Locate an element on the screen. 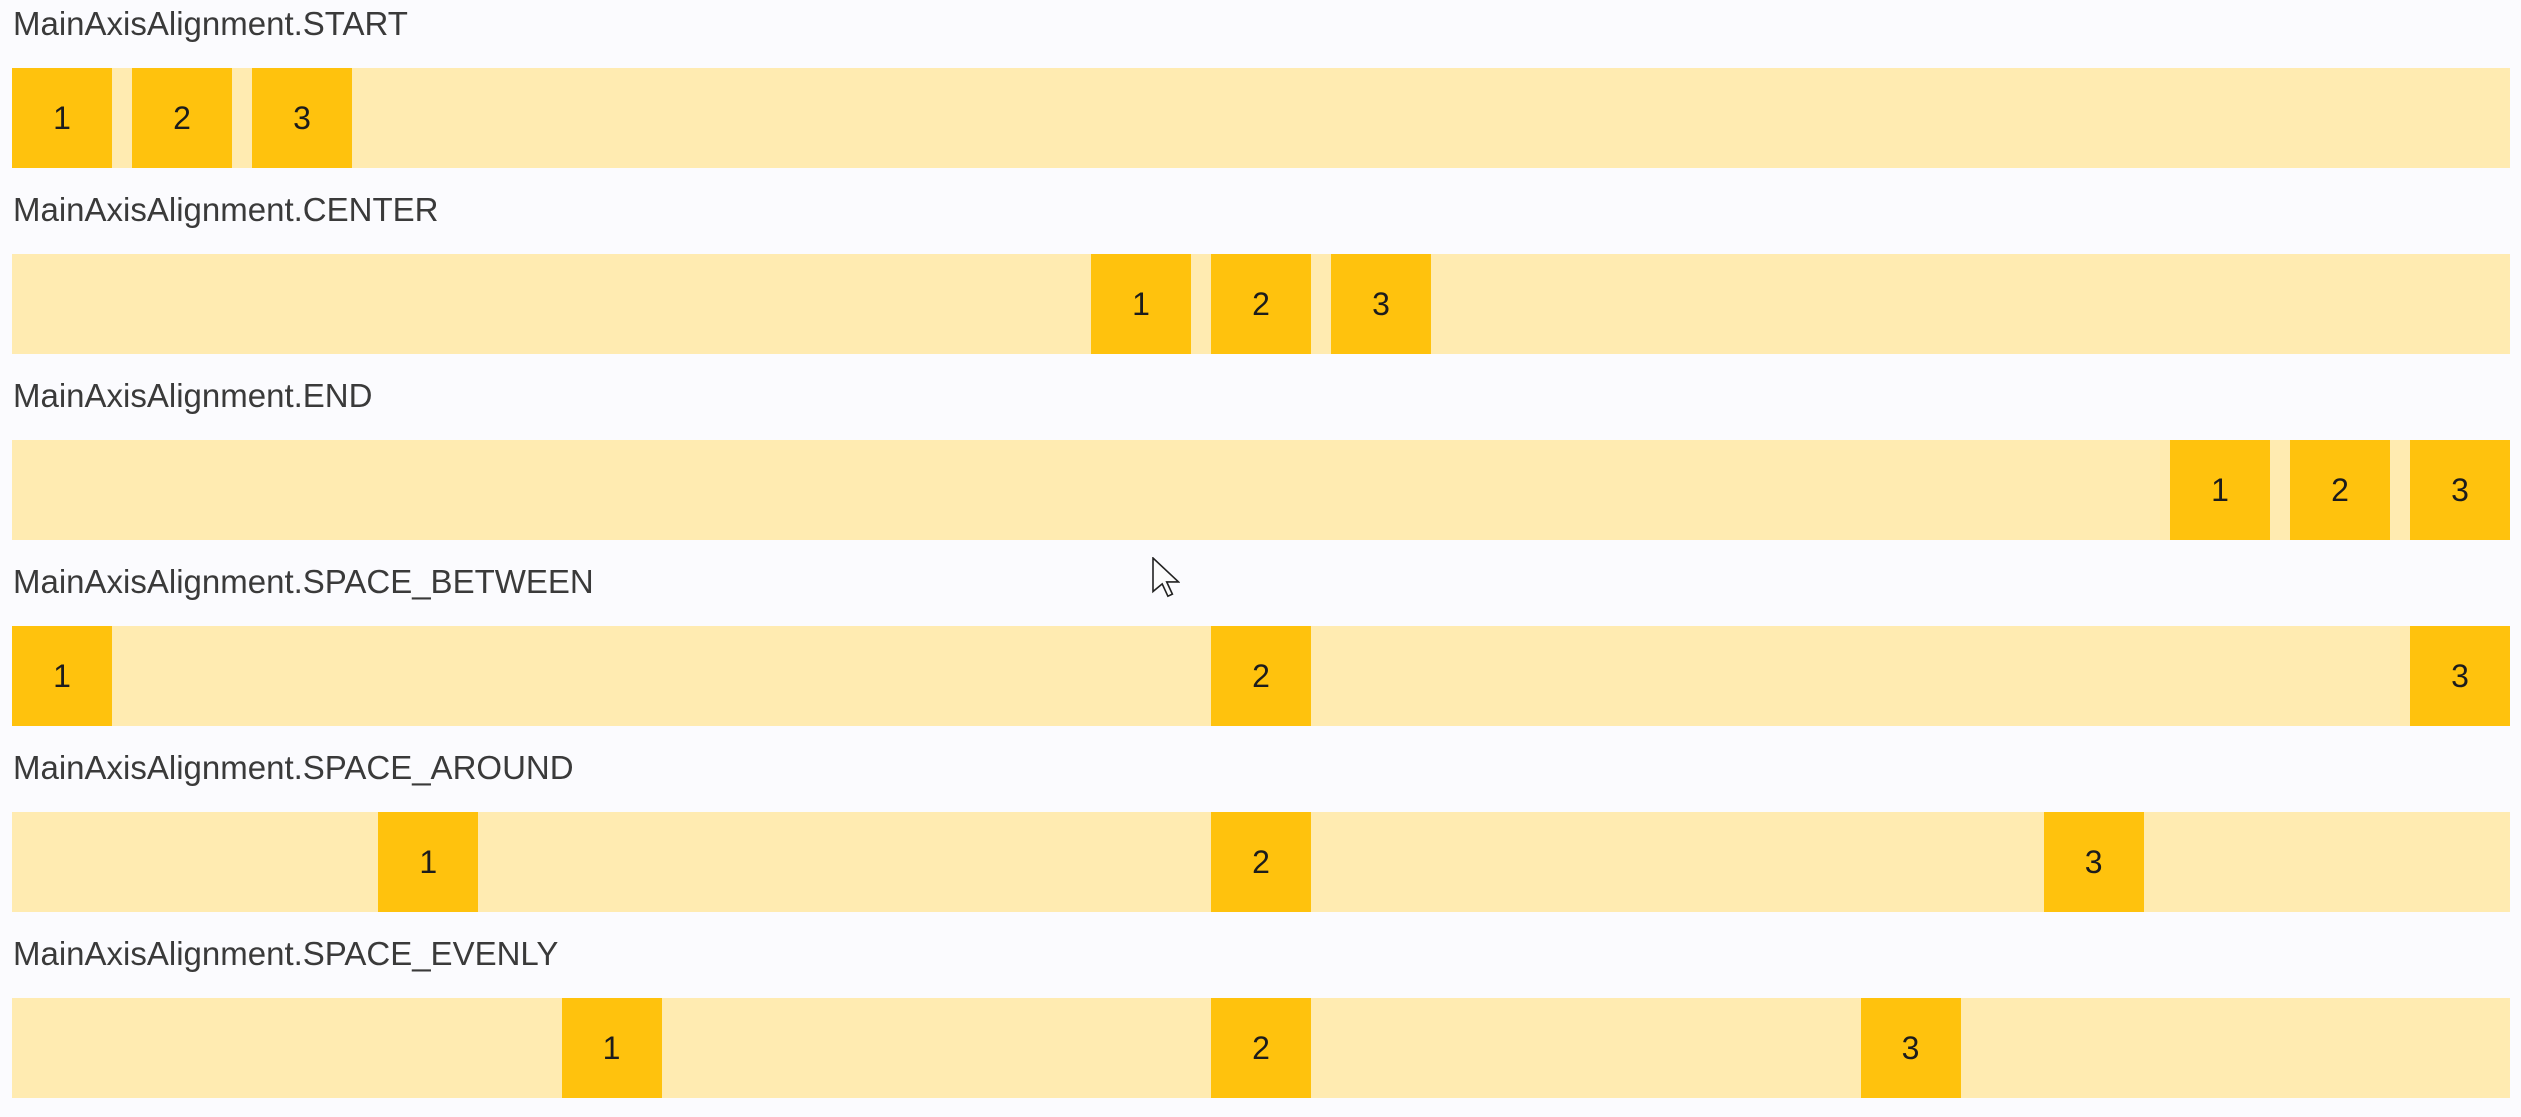  alignment-label-space-around: MainAxisAlignment.SPACE_AROUND is located at coordinates (293, 767).